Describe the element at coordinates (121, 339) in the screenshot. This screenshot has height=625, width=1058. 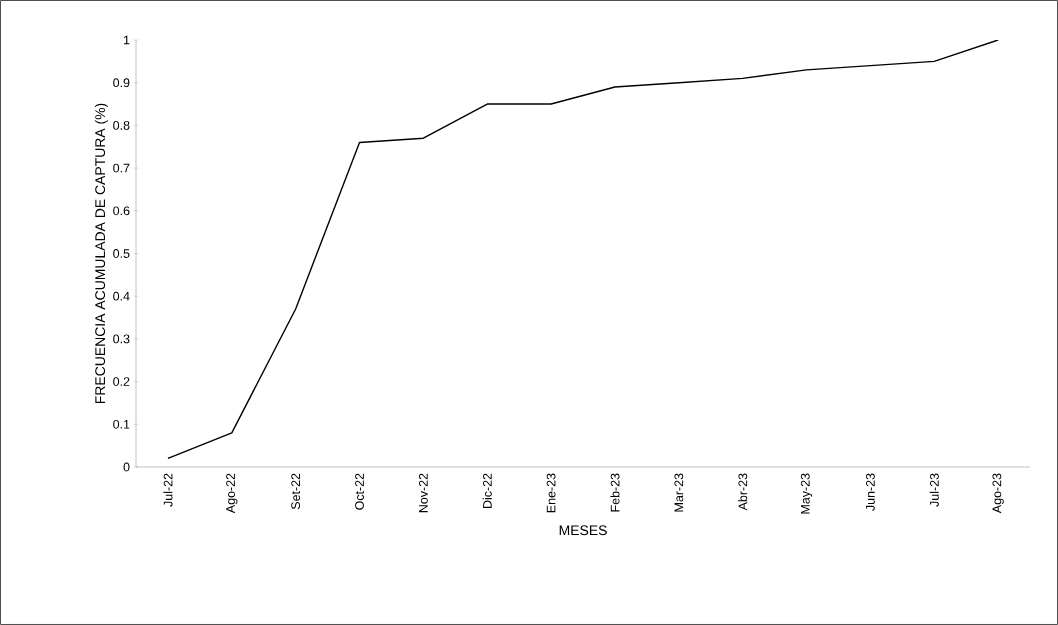
I see `y-tick-label: 0.3` at that location.